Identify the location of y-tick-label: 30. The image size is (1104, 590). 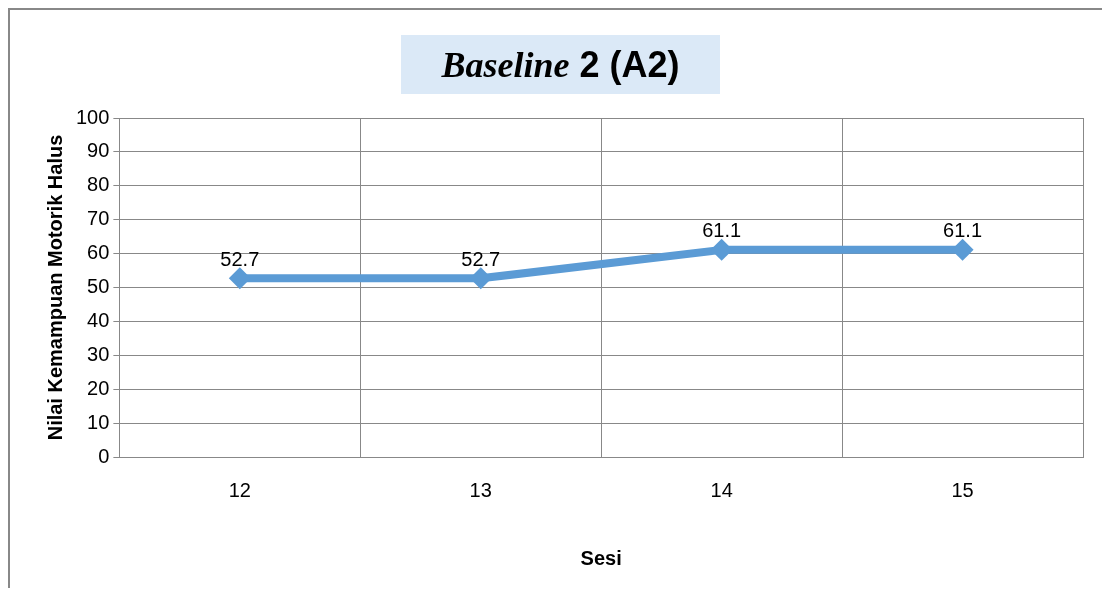
(98, 353).